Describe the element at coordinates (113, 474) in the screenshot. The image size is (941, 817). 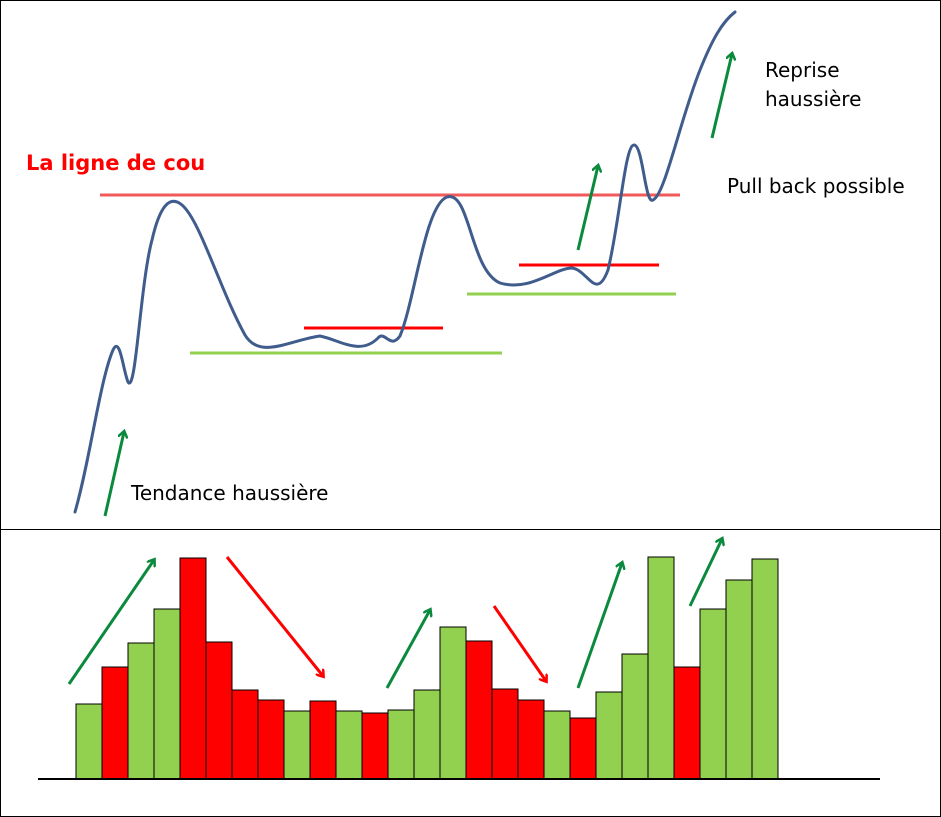
I see `uptrend-arrow` at that location.